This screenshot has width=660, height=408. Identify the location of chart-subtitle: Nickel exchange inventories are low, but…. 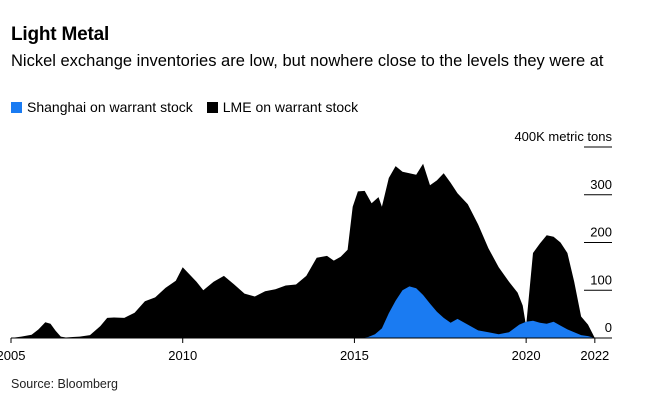
(307, 61).